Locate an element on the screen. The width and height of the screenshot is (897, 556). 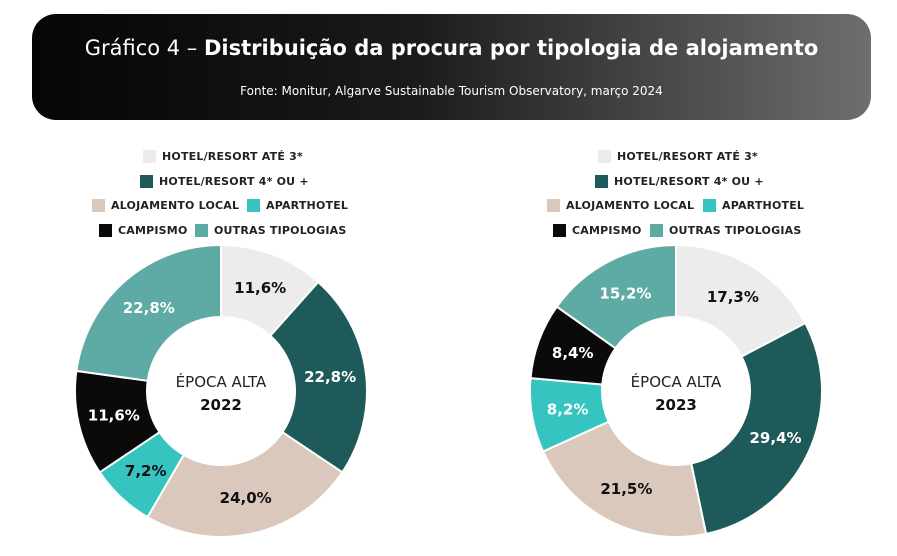
center-label-year: 2023 is located at coordinates (676, 405).